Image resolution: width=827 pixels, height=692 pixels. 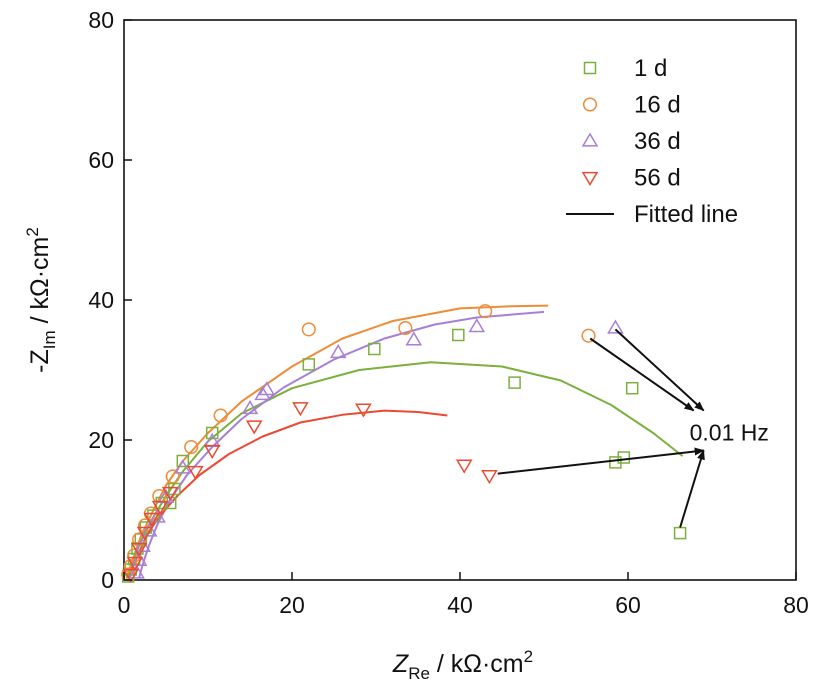 I want to click on legend-label-1d: 1 d, so click(x=650, y=68).